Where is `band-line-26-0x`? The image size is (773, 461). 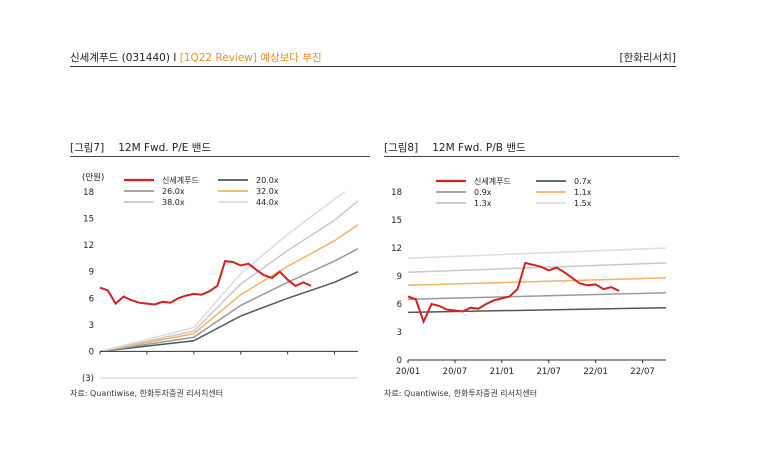
band-line-26-0x is located at coordinates (229, 300).